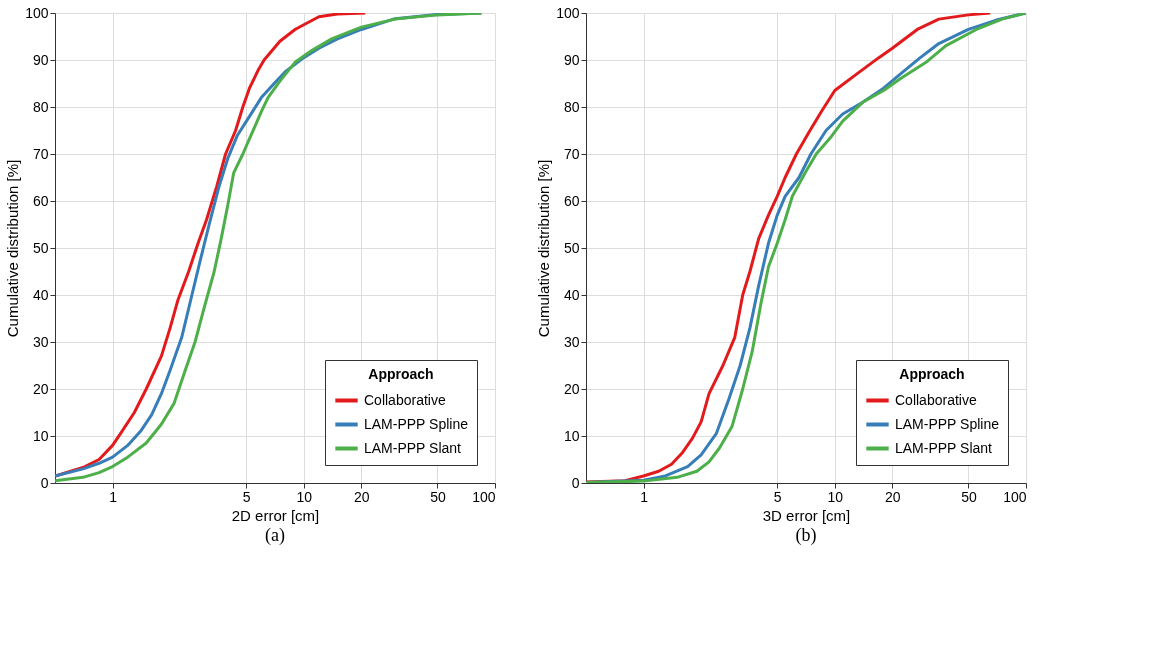 The image size is (1172, 671). Describe the element at coordinates (806, 535) in the screenshot. I see `text: (b)` at that location.